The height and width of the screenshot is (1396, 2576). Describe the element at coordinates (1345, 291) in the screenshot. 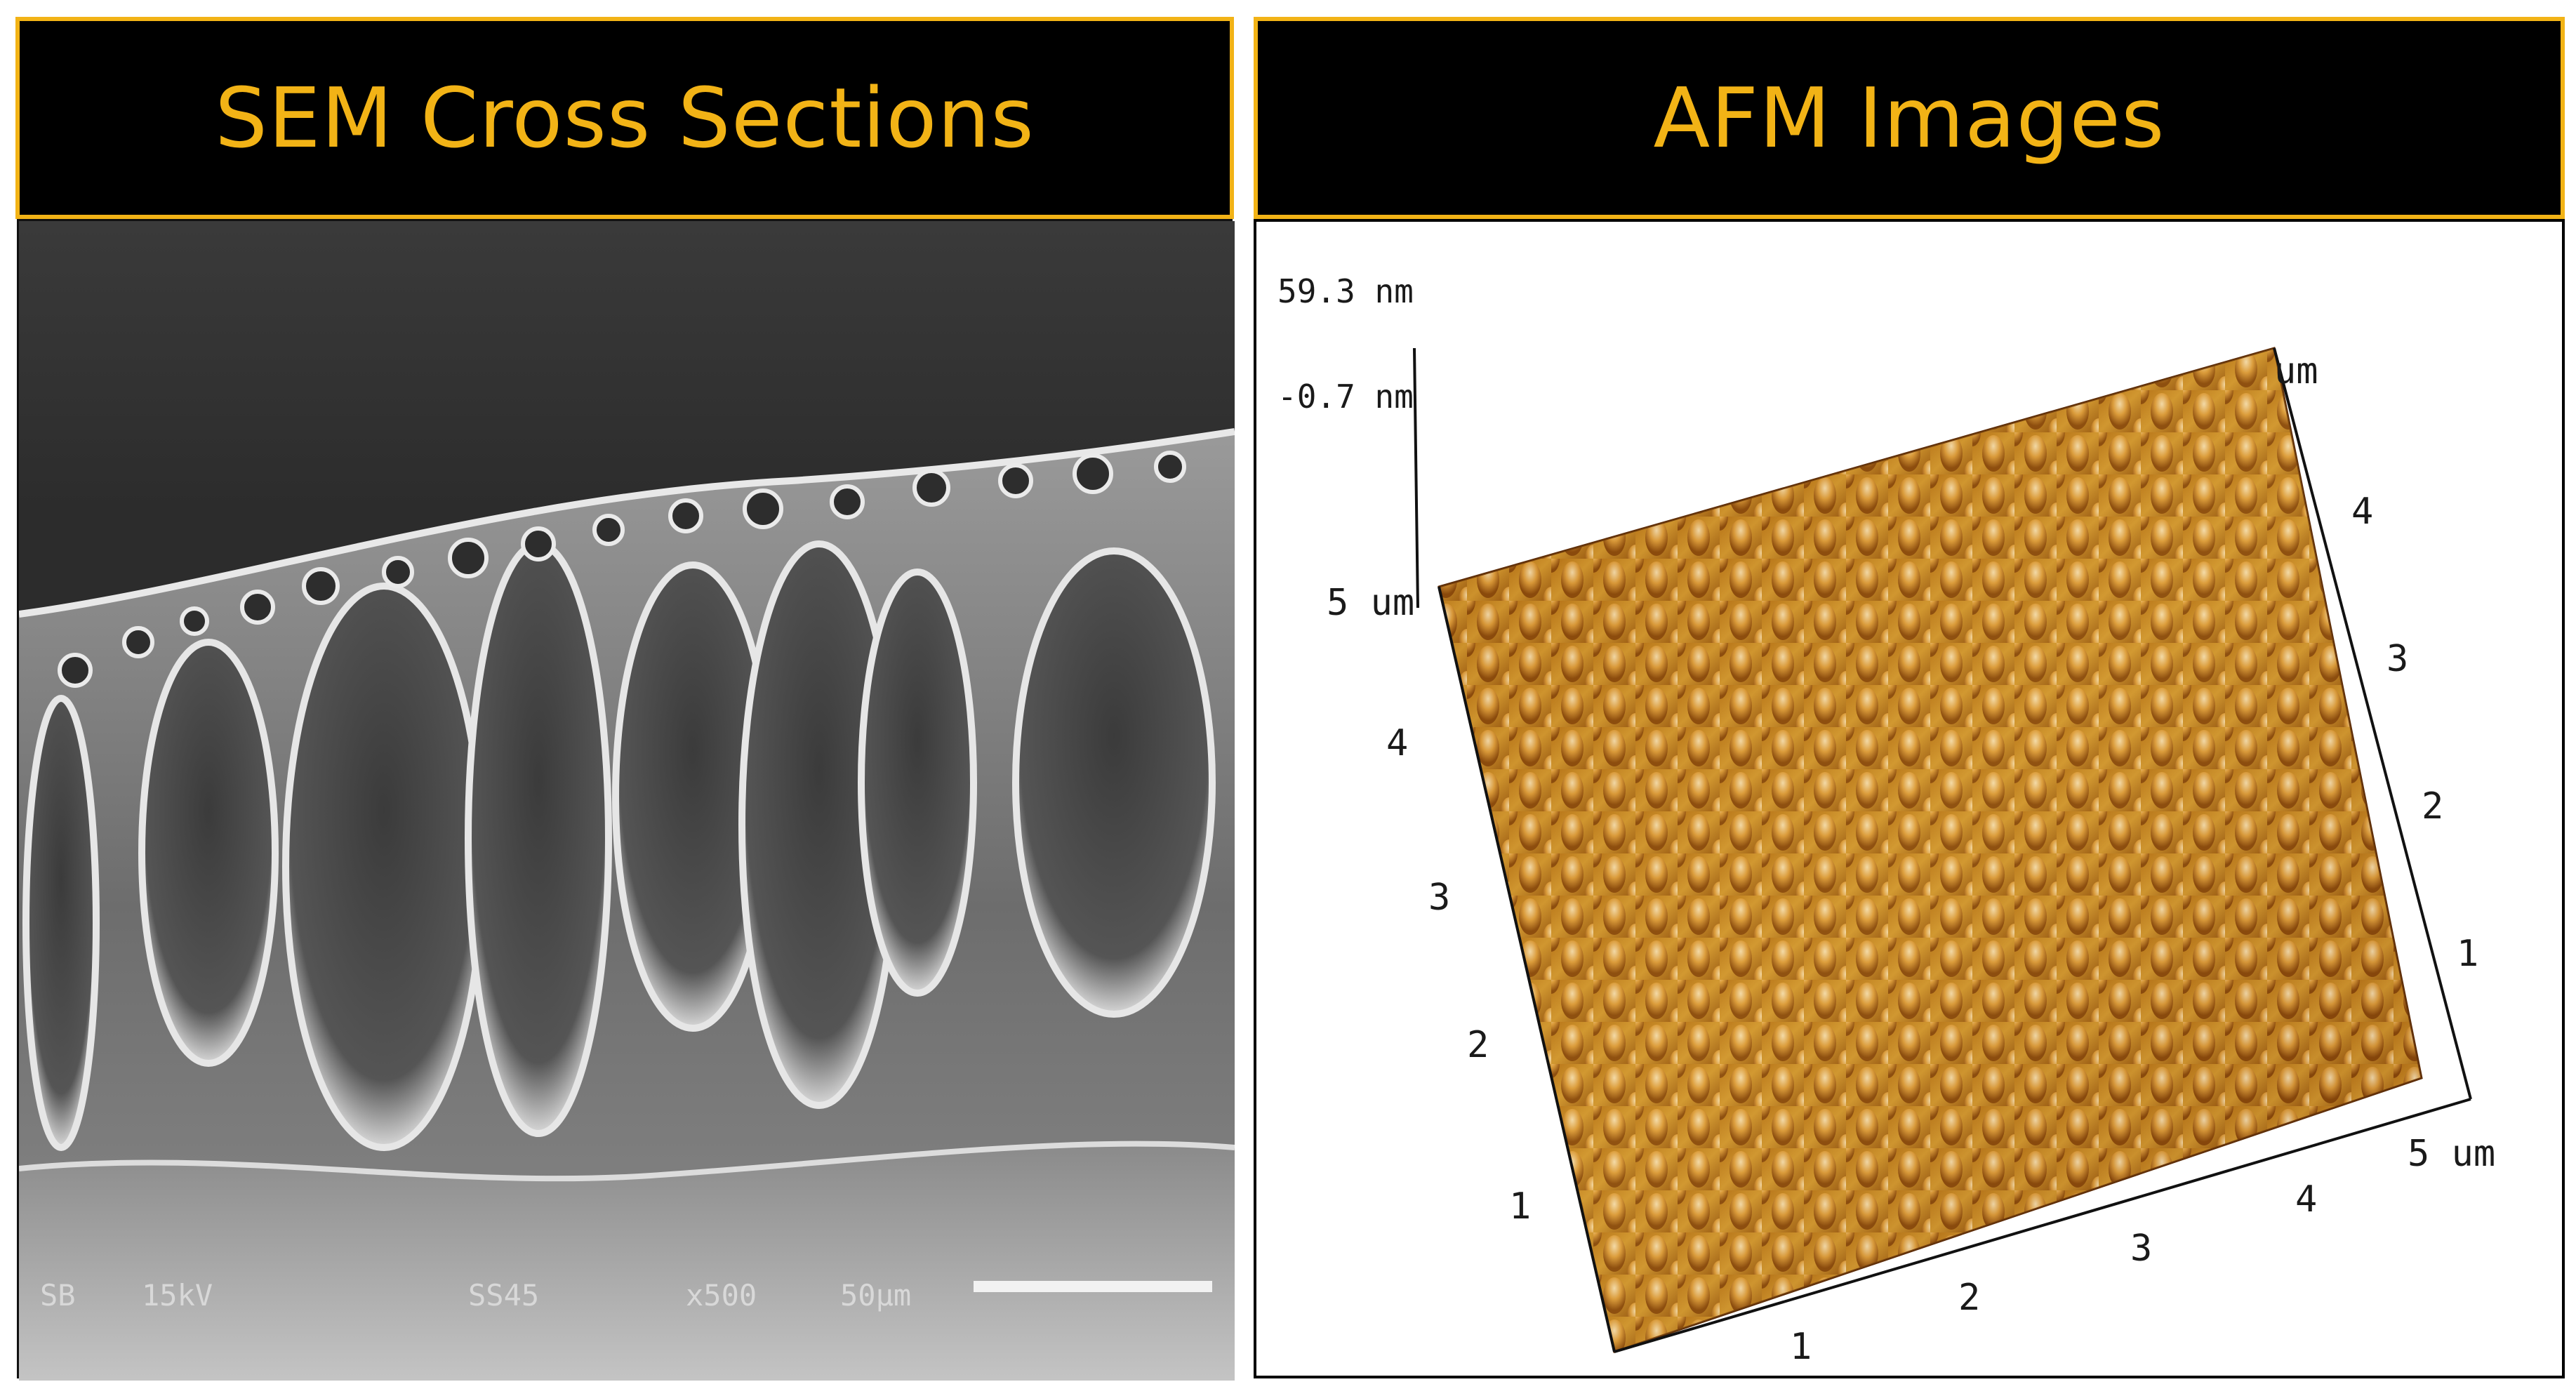

I see `afm-z-max: 59.3 nm` at that location.